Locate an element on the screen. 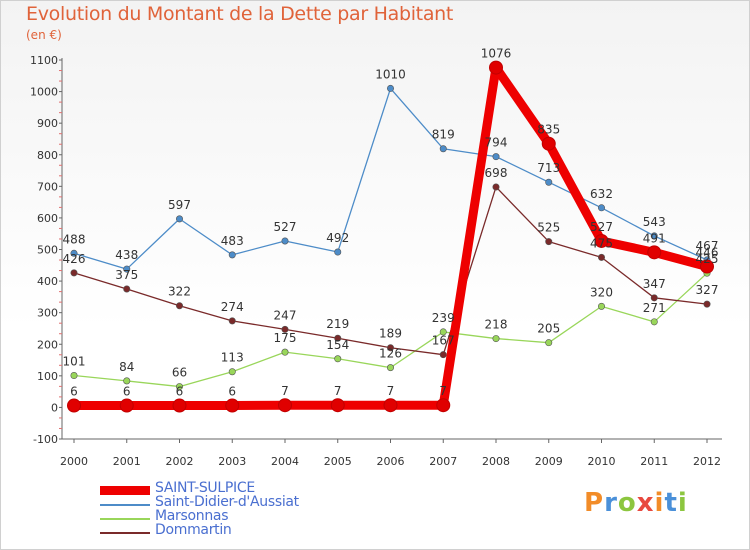 The height and width of the screenshot is (550, 750). data-label: 375 is located at coordinates (126, 275).